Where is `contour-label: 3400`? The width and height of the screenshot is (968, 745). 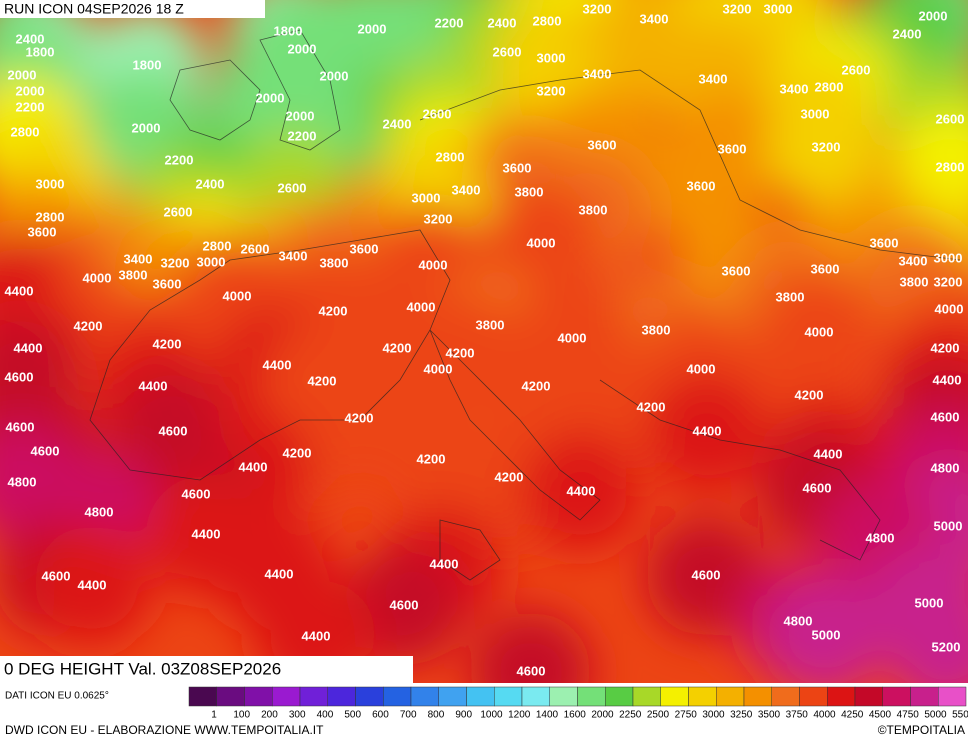 contour-label: 3400 is located at coordinates (794, 88).